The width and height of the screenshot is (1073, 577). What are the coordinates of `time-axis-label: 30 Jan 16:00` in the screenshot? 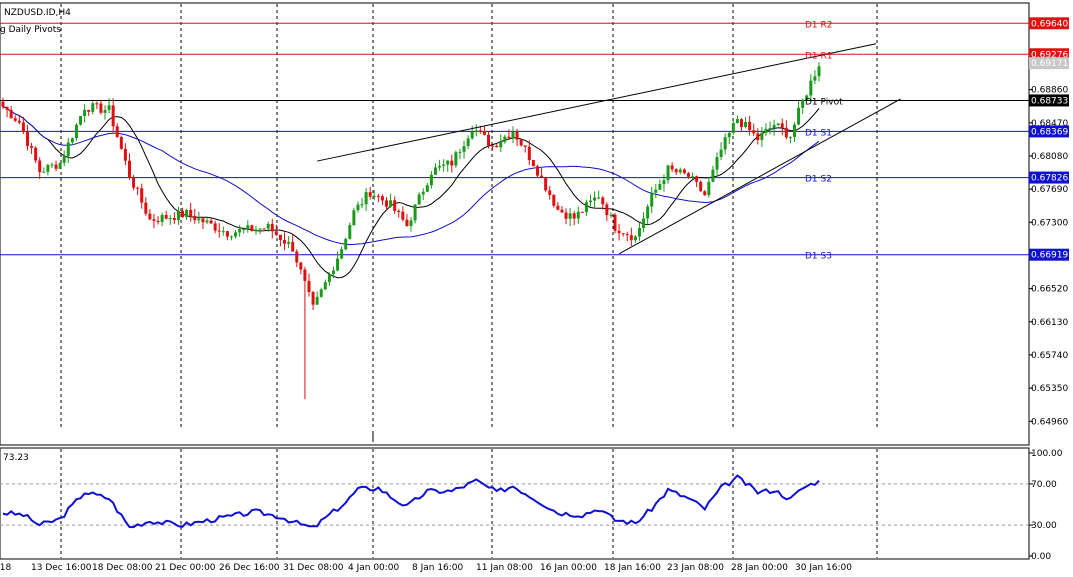 It's located at (823, 568).